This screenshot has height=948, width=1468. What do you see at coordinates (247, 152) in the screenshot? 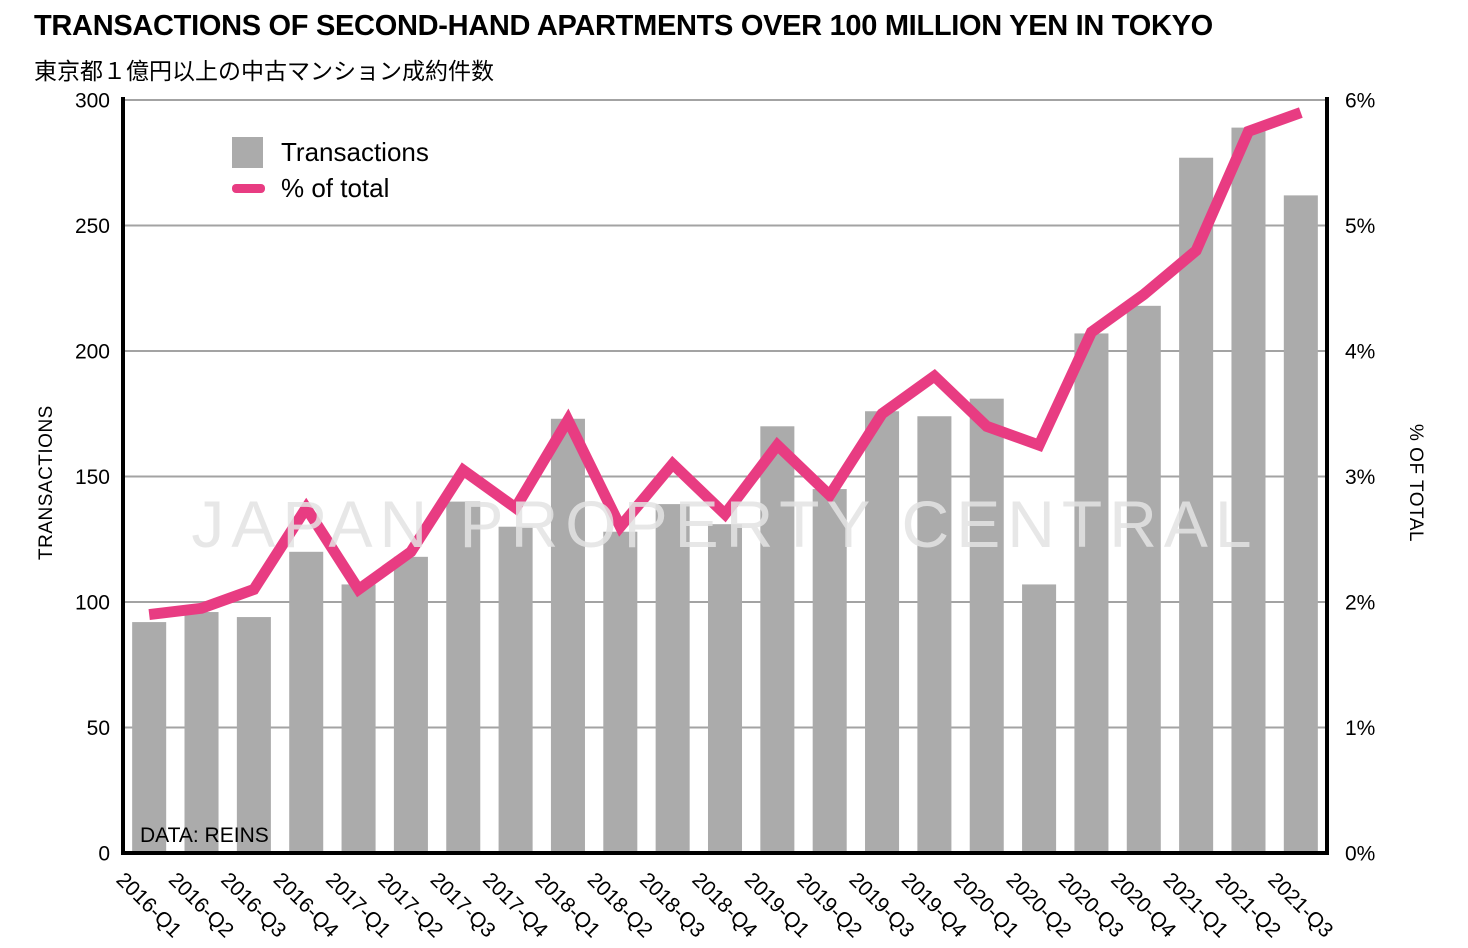
I see `transactions-swatch-icon` at bounding box center [247, 152].